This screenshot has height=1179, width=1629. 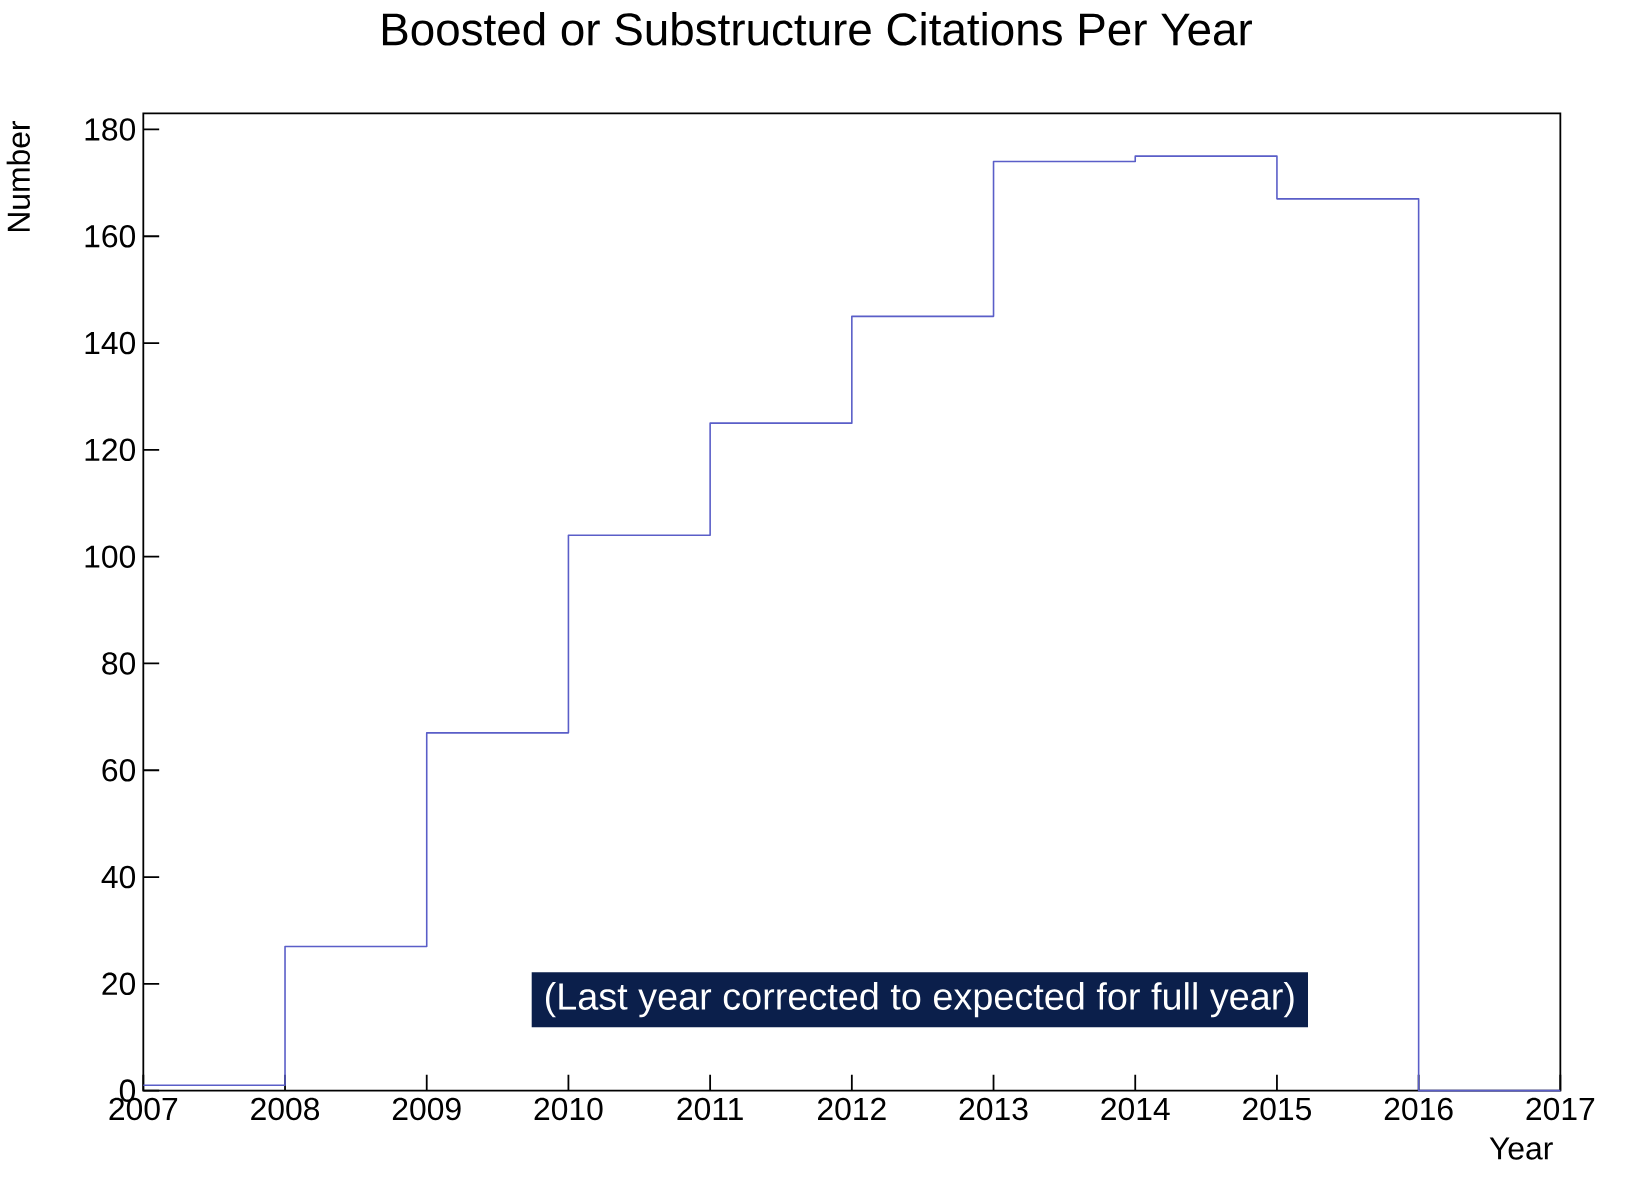 I want to click on x-axis-title: Year, so click(x=1521, y=1148).